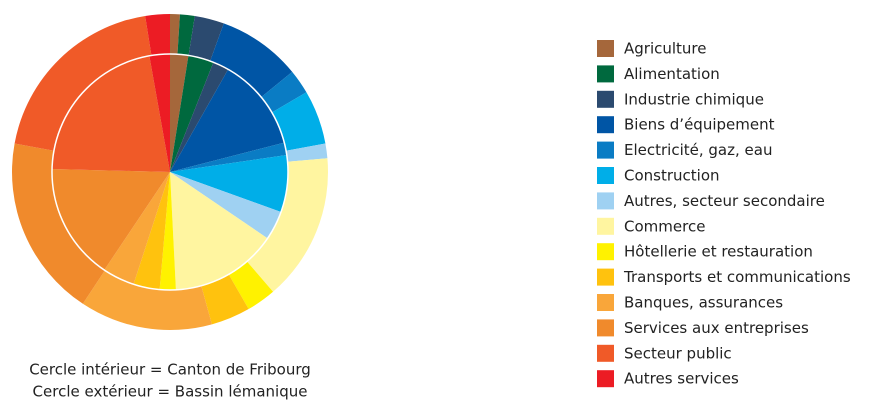 Image resolution: width=896 pixels, height=408 pixels. What do you see at coordinates (716, 328) in the screenshot?
I see `legend-label: Services aux entreprises` at bounding box center [716, 328].